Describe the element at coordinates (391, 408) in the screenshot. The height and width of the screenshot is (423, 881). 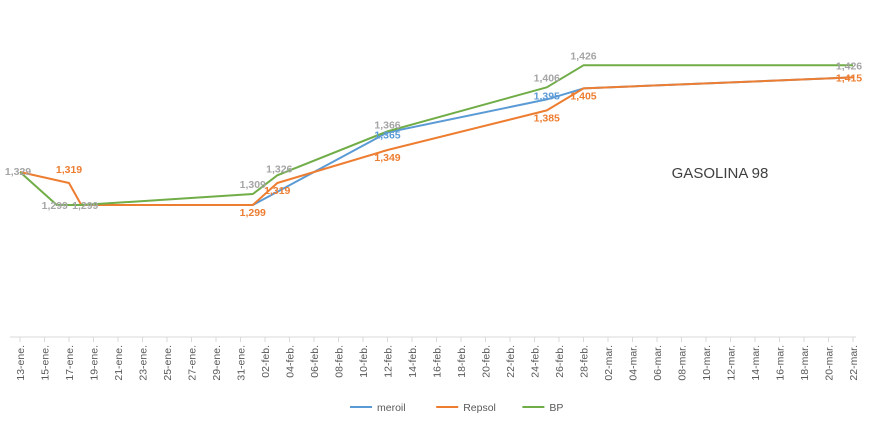
I see `legend-label: meroil` at that location.